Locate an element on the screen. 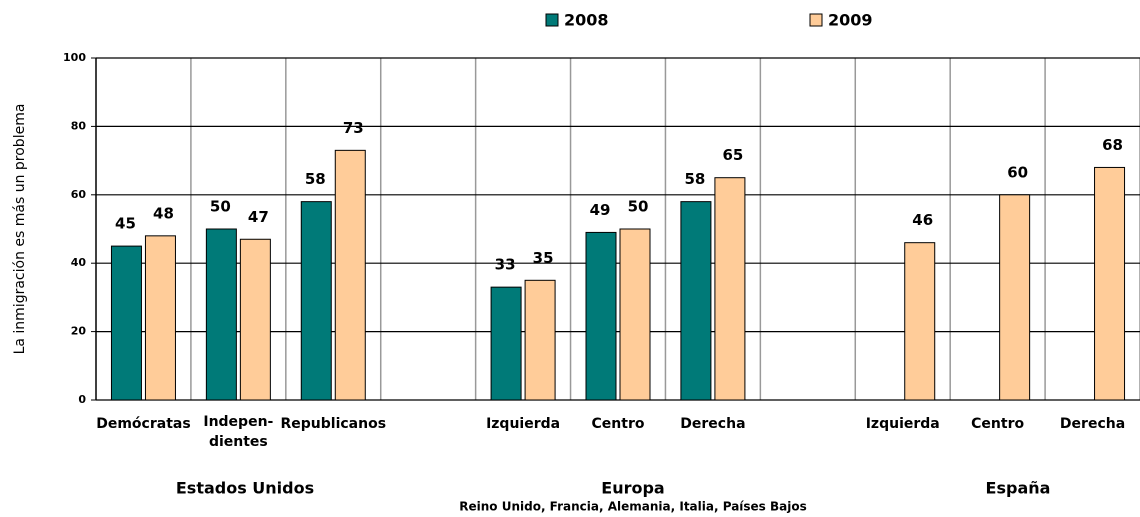 The width and height of the screenshot is (1140, 517). x-tick-label: Indepen- is located at coordinates (238, 422).